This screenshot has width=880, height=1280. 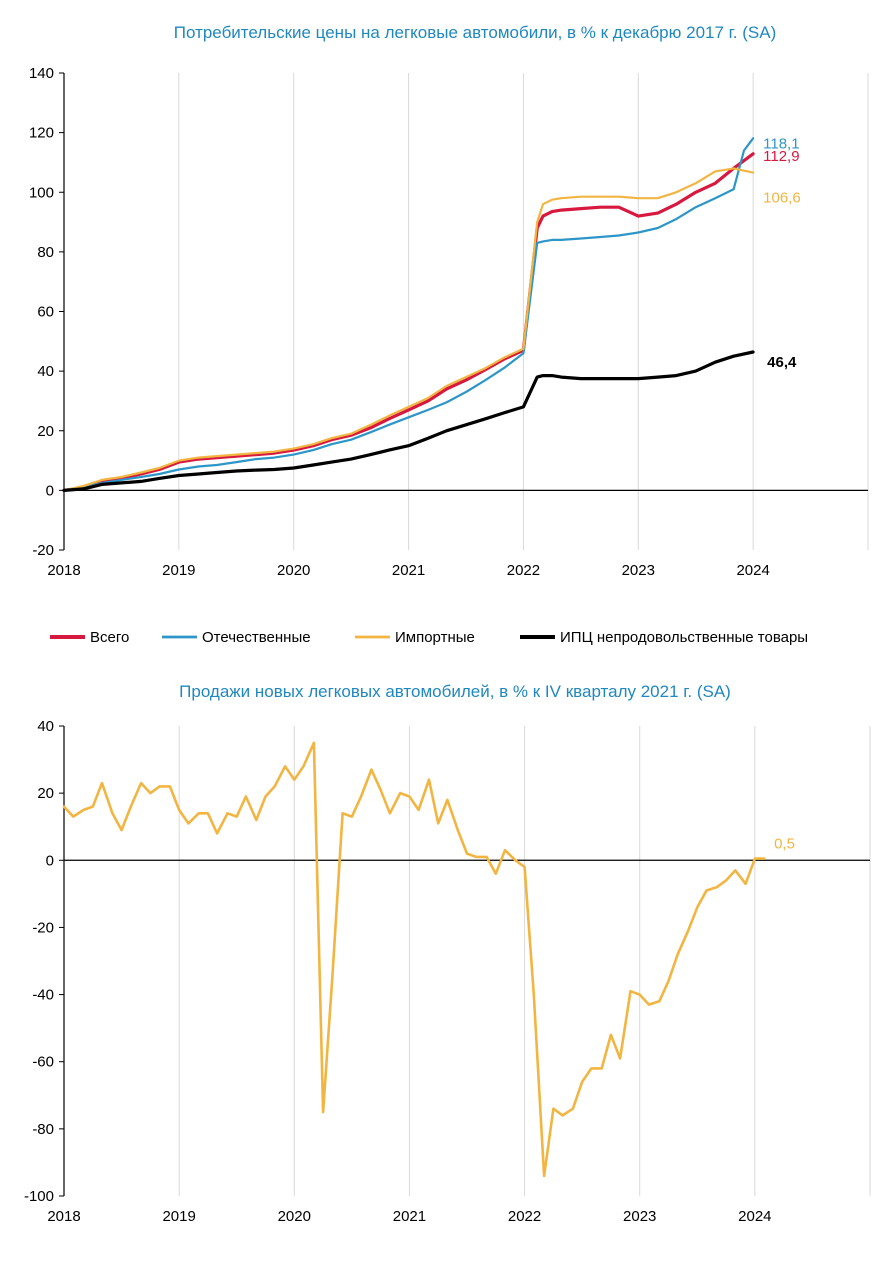 What do you see at coordinates (109, 637) in the screenshot?
I see `legend-label-total: Всего` at bounding box center [109, 637].